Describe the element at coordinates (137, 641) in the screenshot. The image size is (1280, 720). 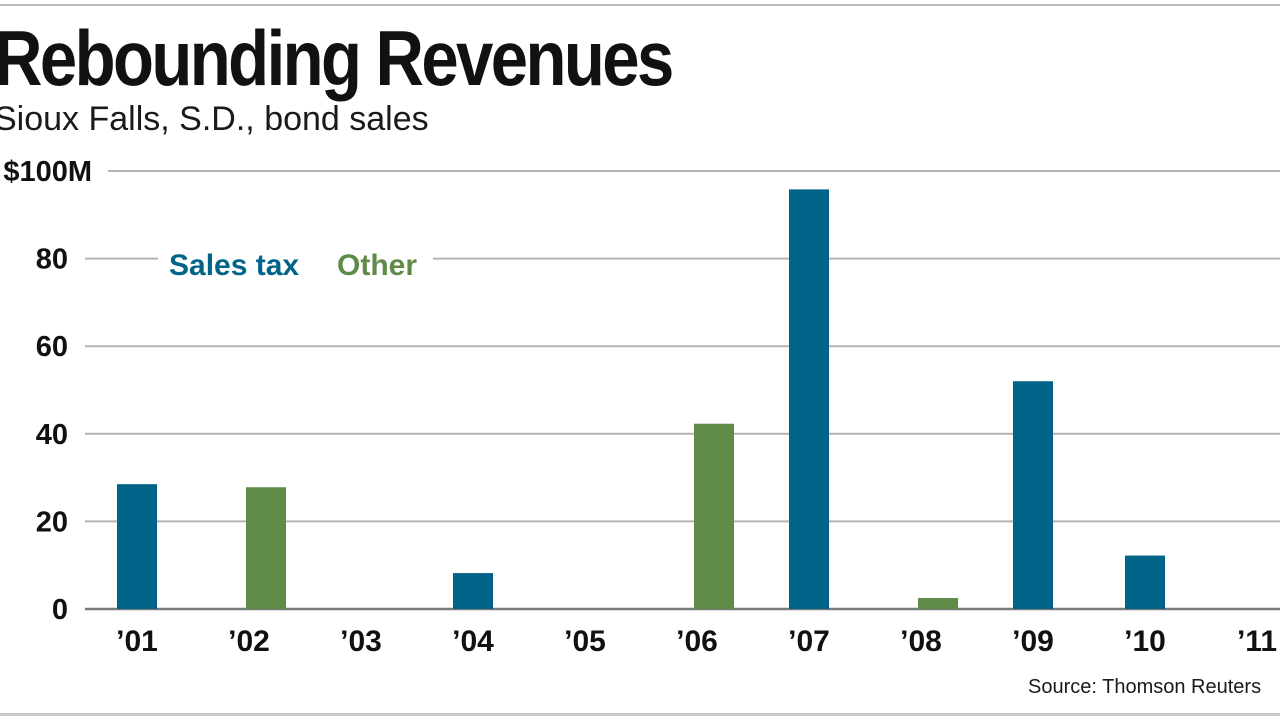
I see `x-tick-label: ’01` at that location.